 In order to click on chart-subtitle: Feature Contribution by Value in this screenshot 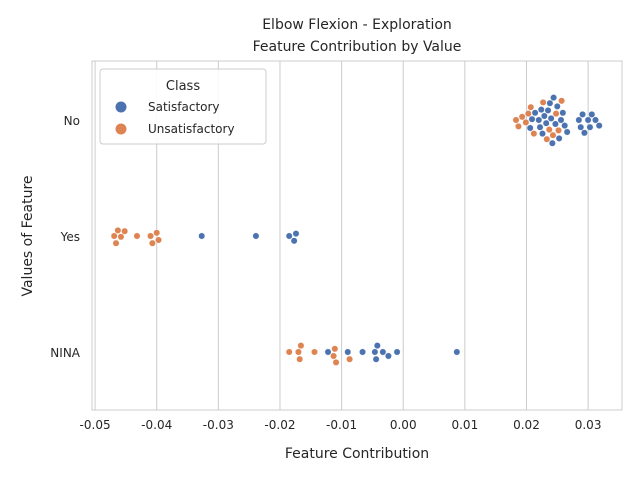, I will do `click(357, 47)`.